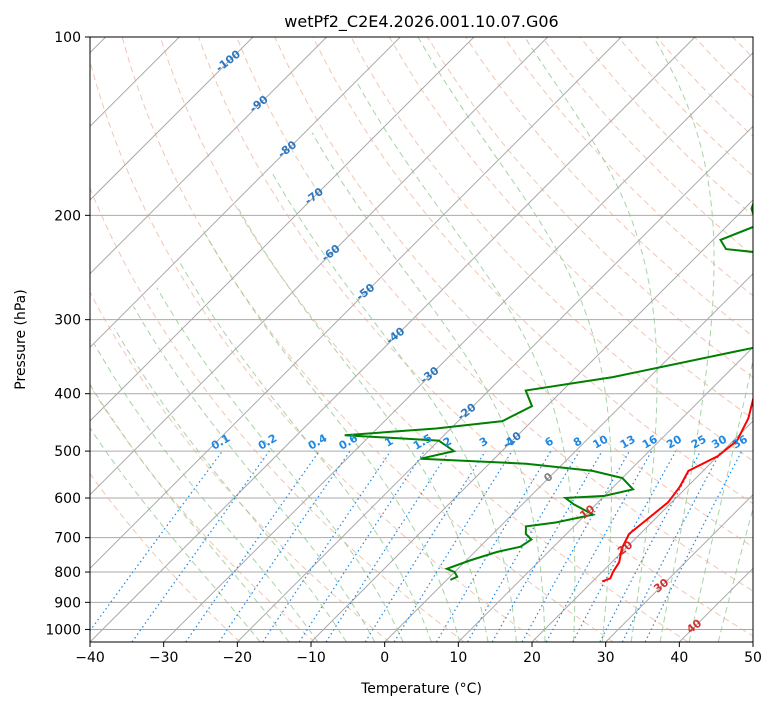 This screenshot has width=775, height=708. I want to click on y-axis-label: Pressure (hPa), so click(21, 339).